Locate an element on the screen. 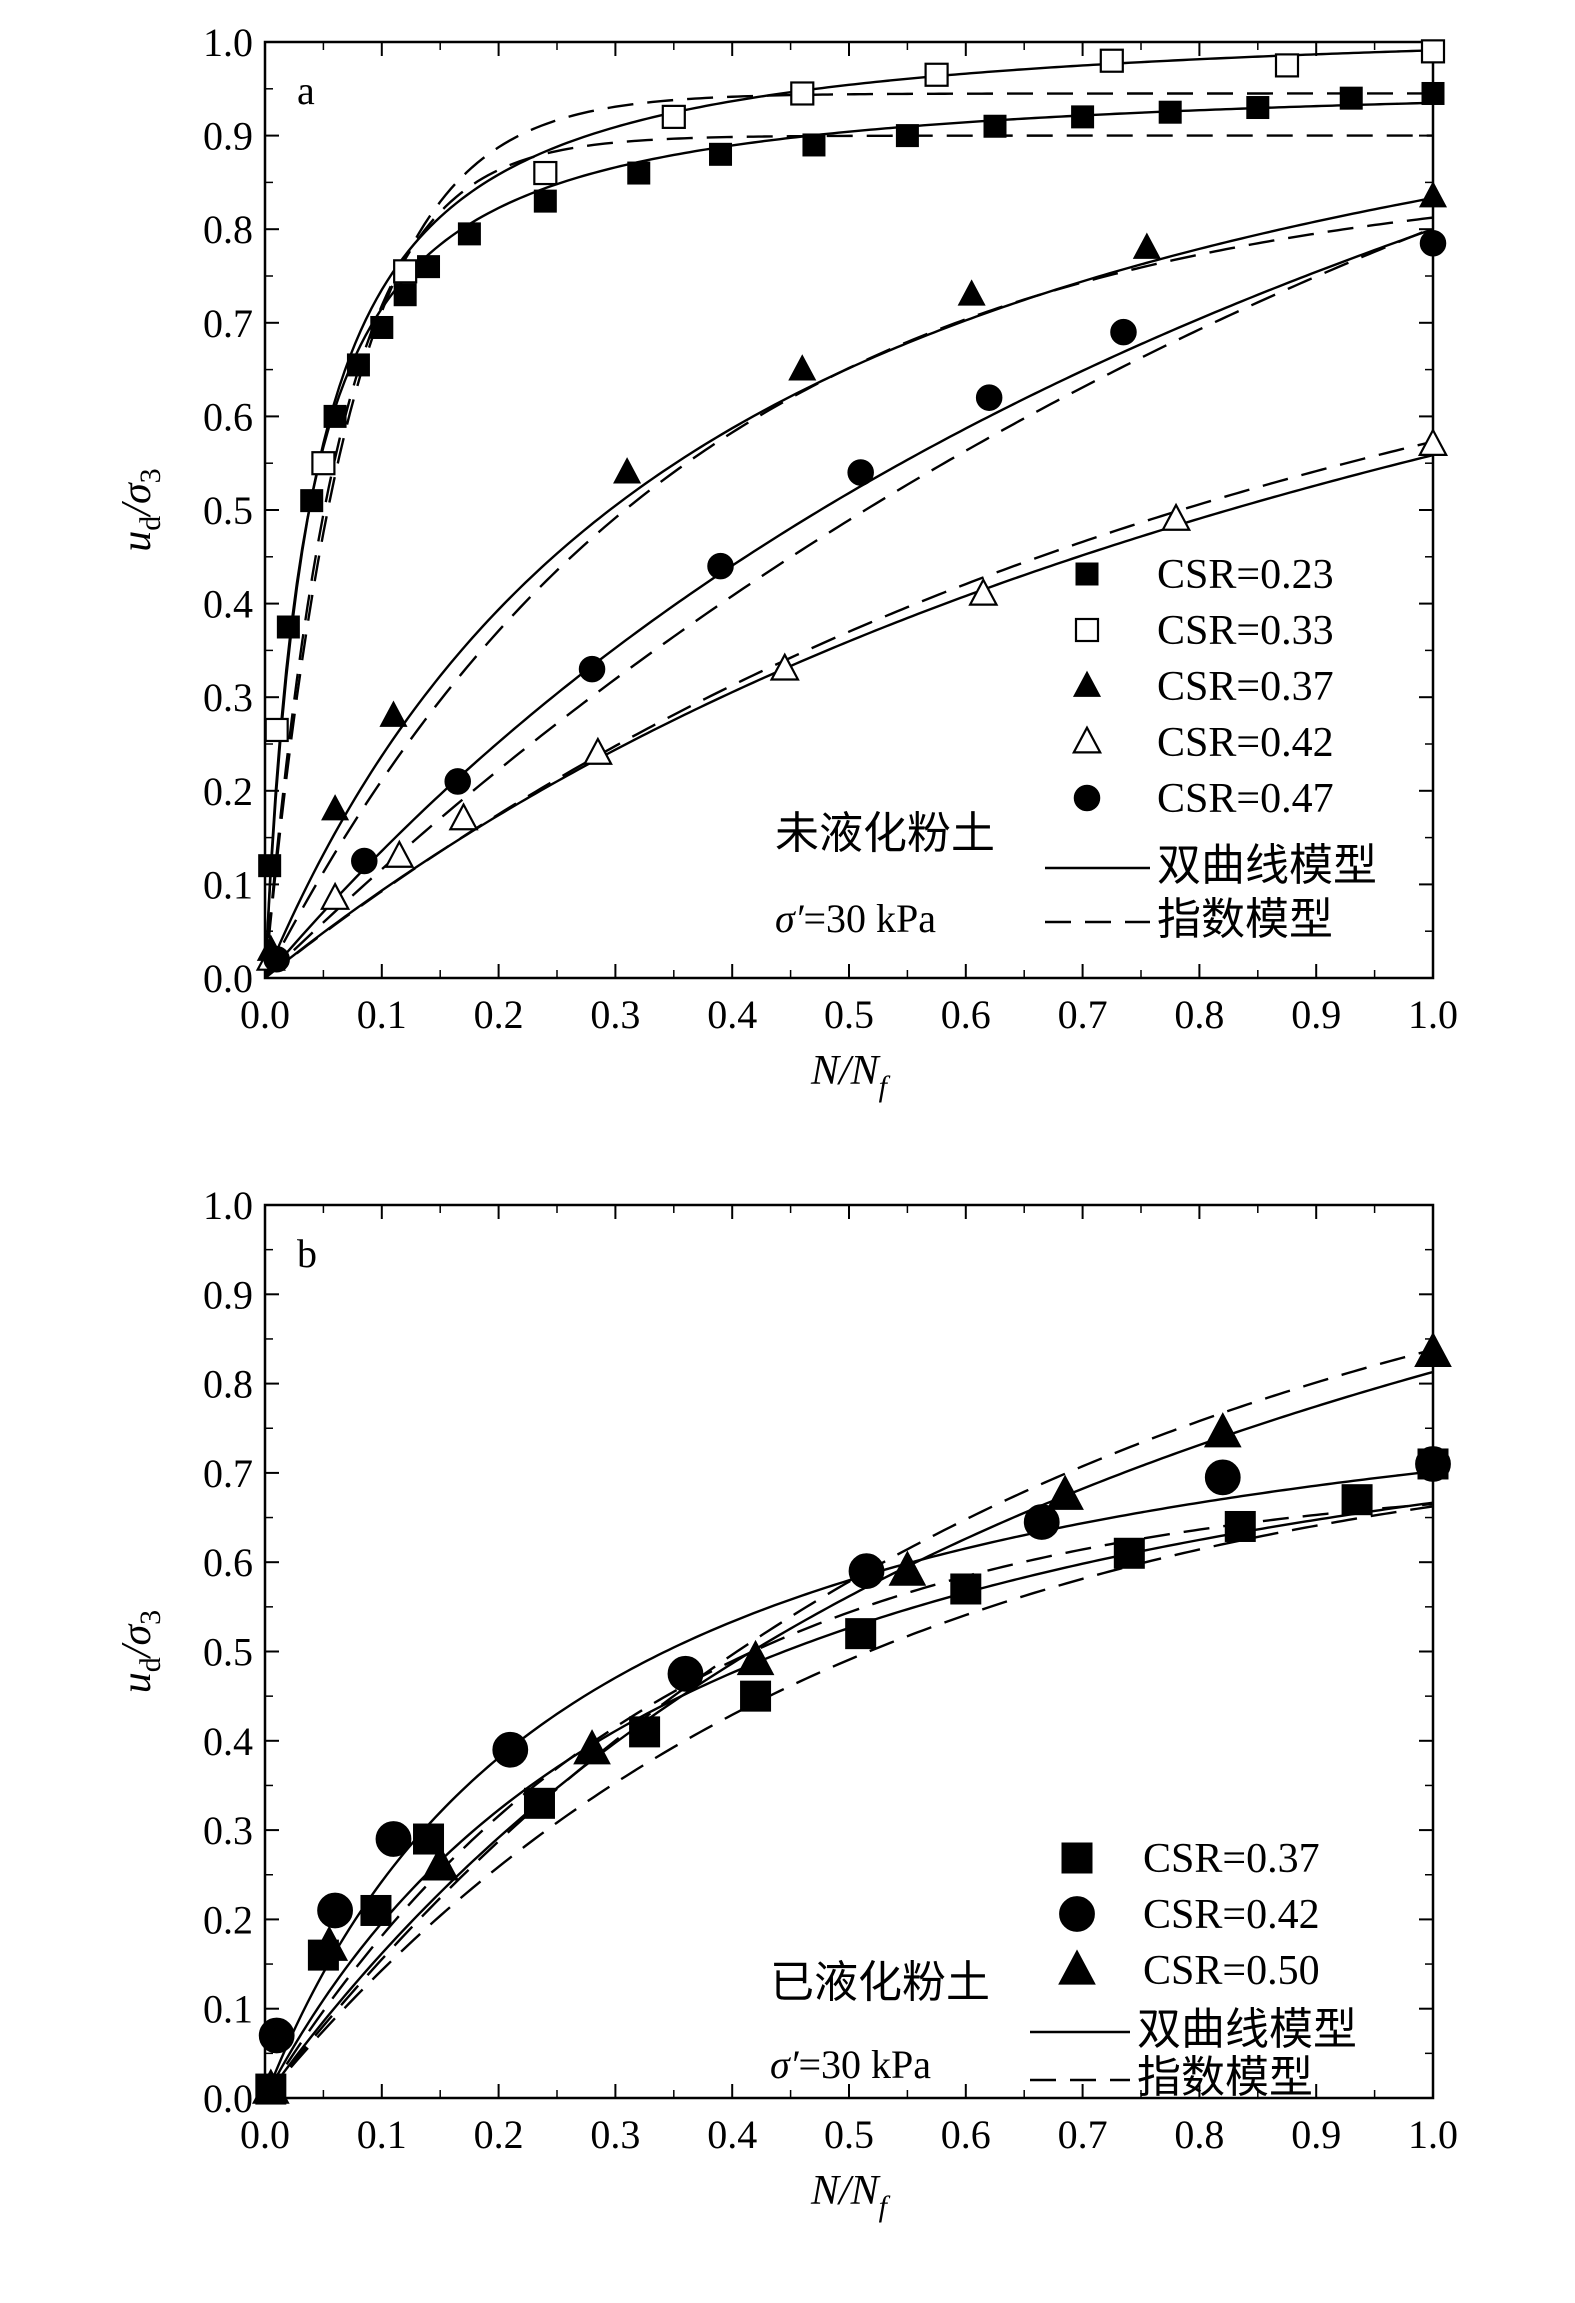 The width and height of the screenshot is (1575, 2303). stress-condition-label: σ′=30 kPa is located at coordinates (850, 2064).